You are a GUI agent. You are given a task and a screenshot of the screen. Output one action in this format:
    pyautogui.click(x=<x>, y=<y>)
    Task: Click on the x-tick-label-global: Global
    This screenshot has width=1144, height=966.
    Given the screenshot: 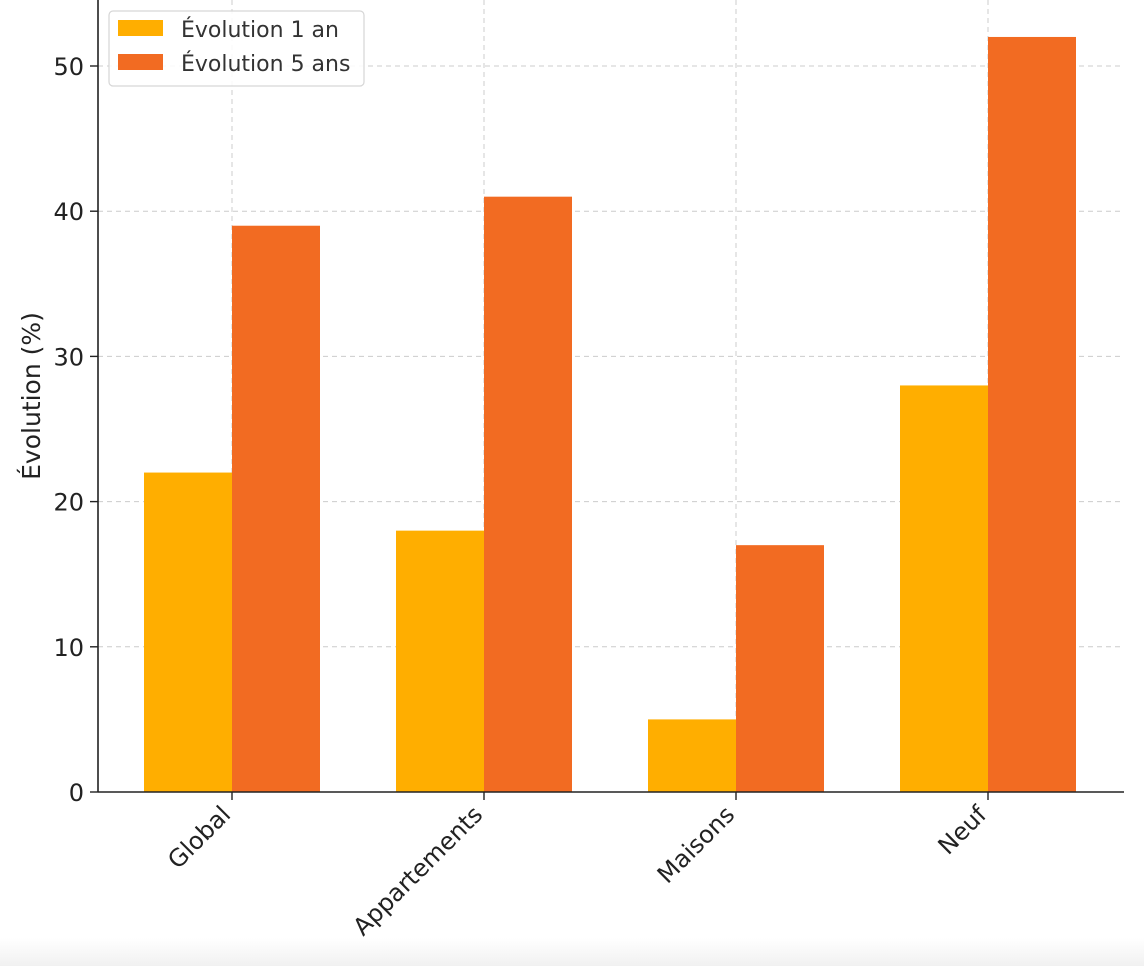 What is the action you would take?
    pyautogui.click(x=199, y=837)
    